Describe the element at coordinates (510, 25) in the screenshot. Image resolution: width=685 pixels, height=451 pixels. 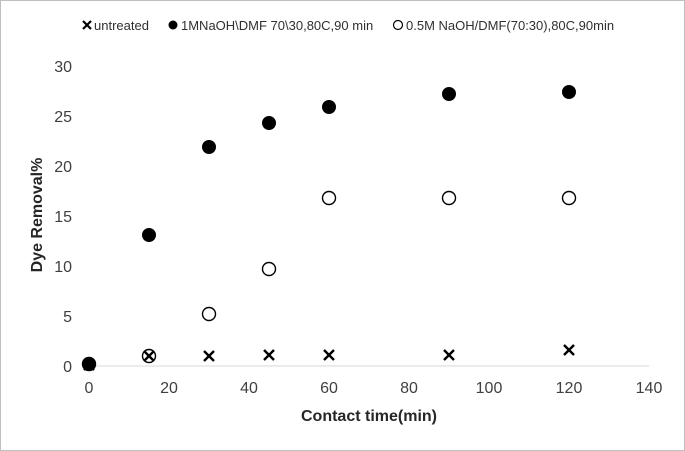
I see `legend-label: 0.5M NaOH/DMF(70:30),80C,90min` at that location.